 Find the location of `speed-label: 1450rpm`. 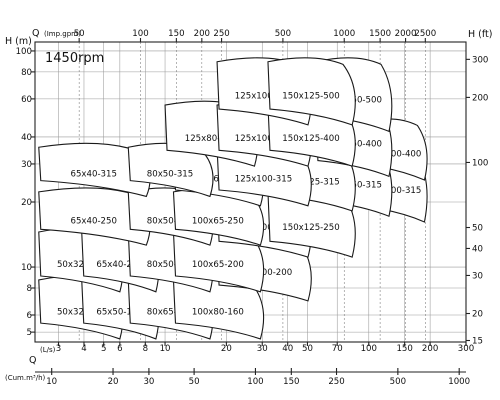

speed-label: 1450rpm is located at coordinates (74, 58).